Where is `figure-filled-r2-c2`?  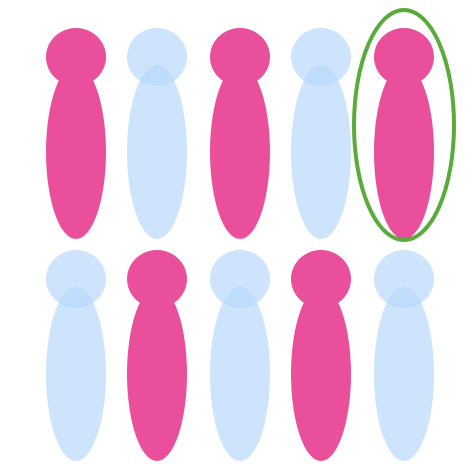 figure-filled-r2-c2 is located at coordinates (157, 355).